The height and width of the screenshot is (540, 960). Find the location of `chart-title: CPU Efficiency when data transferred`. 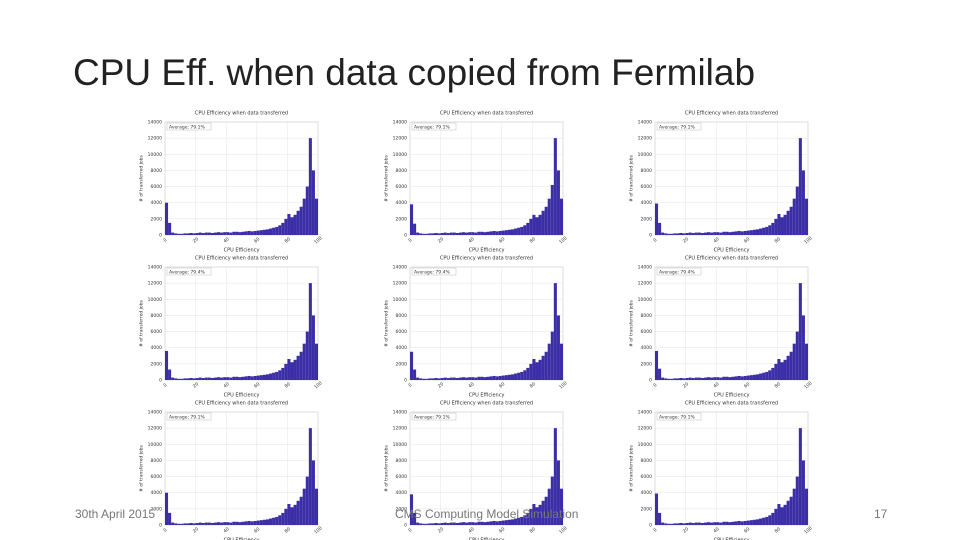

chart-title: CPU Efficiency when data transferred is located at coordinates (486, 259).